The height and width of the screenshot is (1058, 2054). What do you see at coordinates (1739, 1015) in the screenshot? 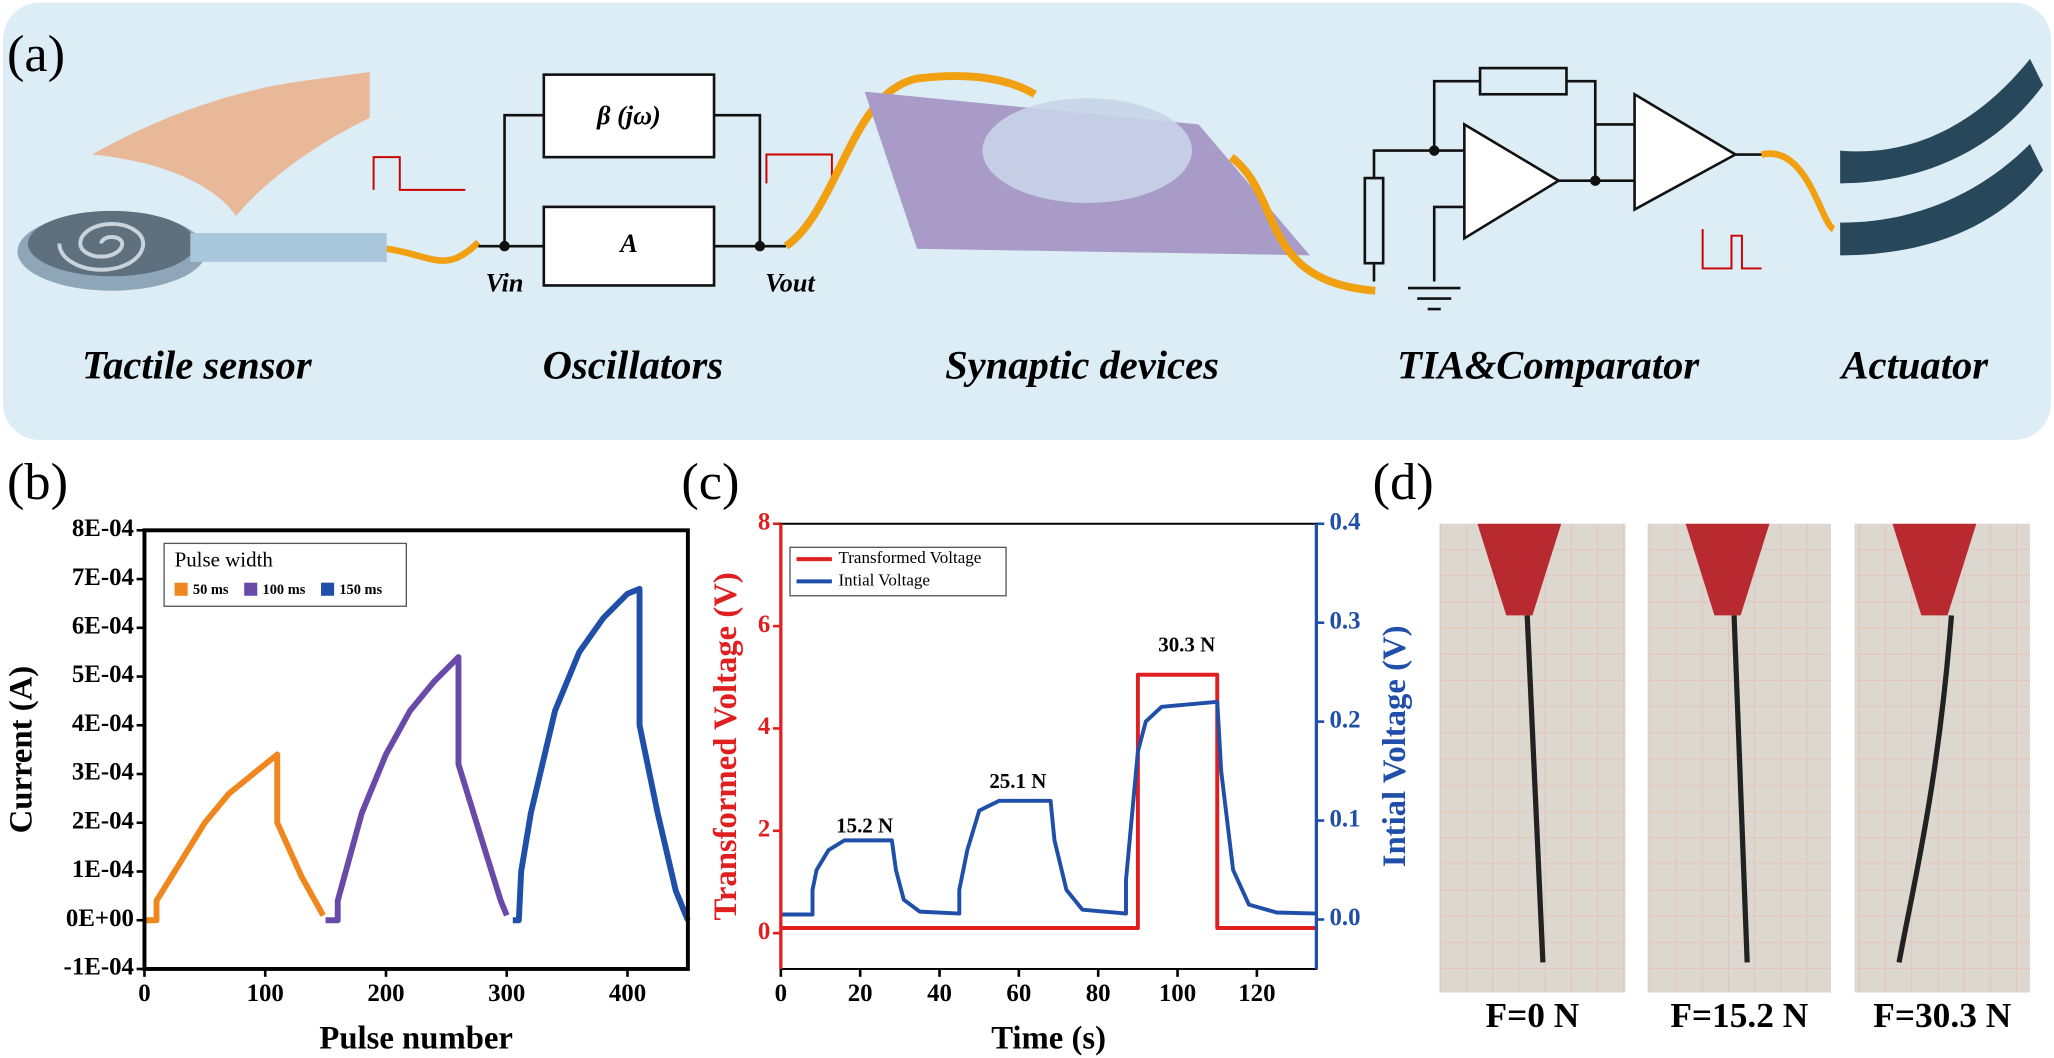
I see `photo-caption: F=15.2 N` at bounding box center [1739, 1015].